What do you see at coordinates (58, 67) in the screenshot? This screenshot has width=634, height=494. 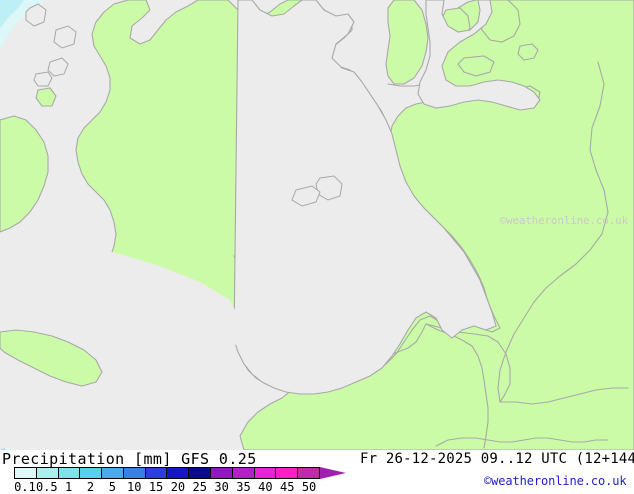 I see `isle-mull` at bounding box center [58, 67].